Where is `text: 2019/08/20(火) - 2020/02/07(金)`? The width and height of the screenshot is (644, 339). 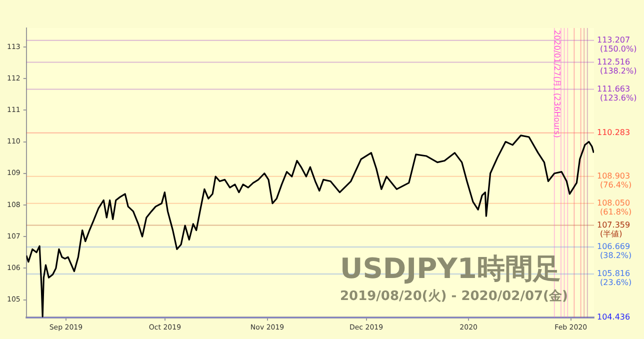 text: 2019/08/20(火) - 2020/02/07(金) is located at coordinates (454, 296).